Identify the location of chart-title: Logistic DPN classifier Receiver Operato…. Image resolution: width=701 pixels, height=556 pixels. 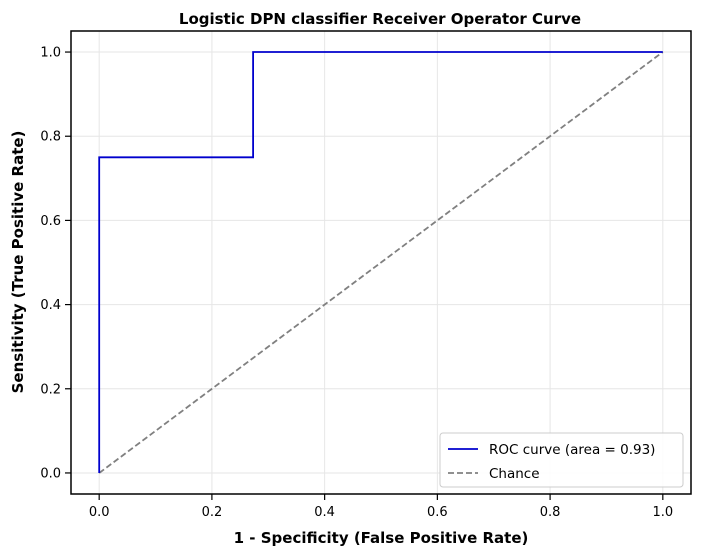
(380, 19).